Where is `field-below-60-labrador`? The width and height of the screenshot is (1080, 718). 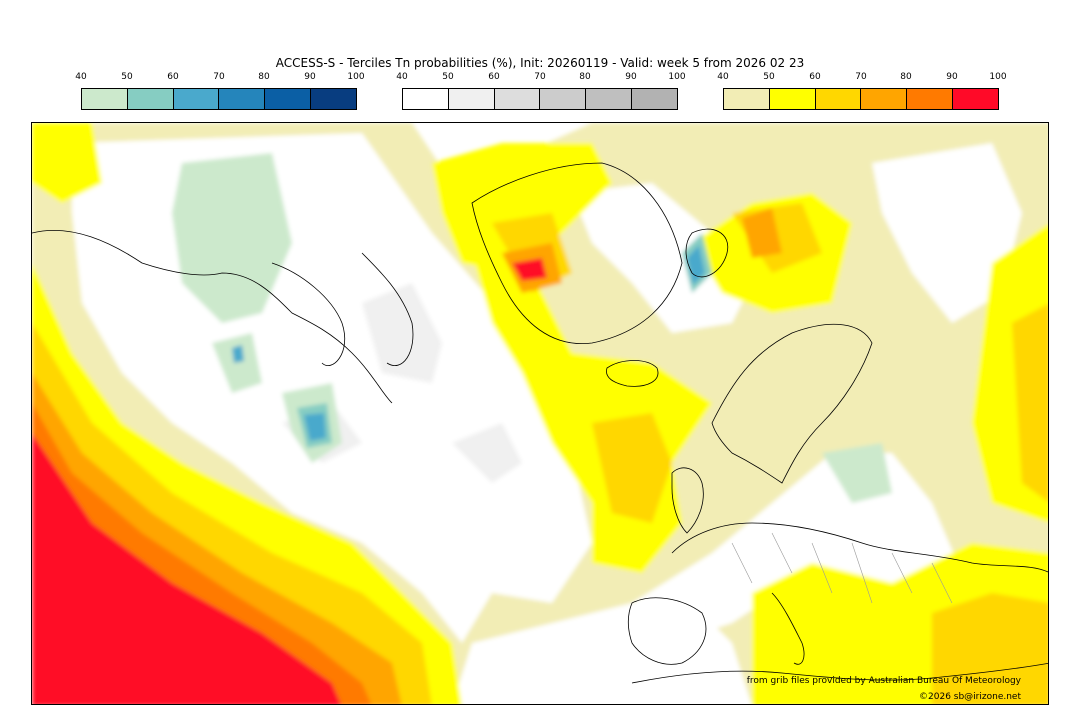 field-below-60-labrador is located at coordinates (315, 427).